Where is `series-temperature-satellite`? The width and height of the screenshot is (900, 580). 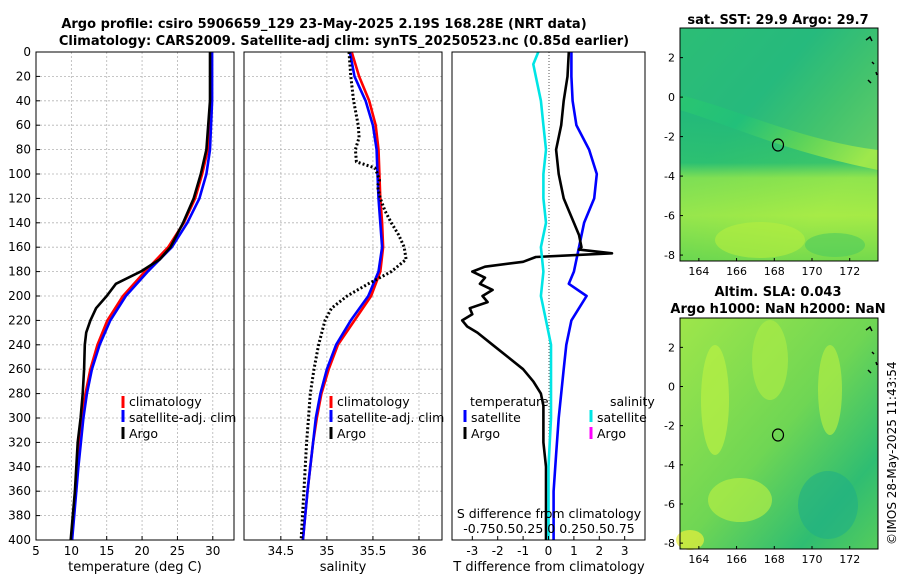 series-temperature-satellite is located at coordinates (575, 296).